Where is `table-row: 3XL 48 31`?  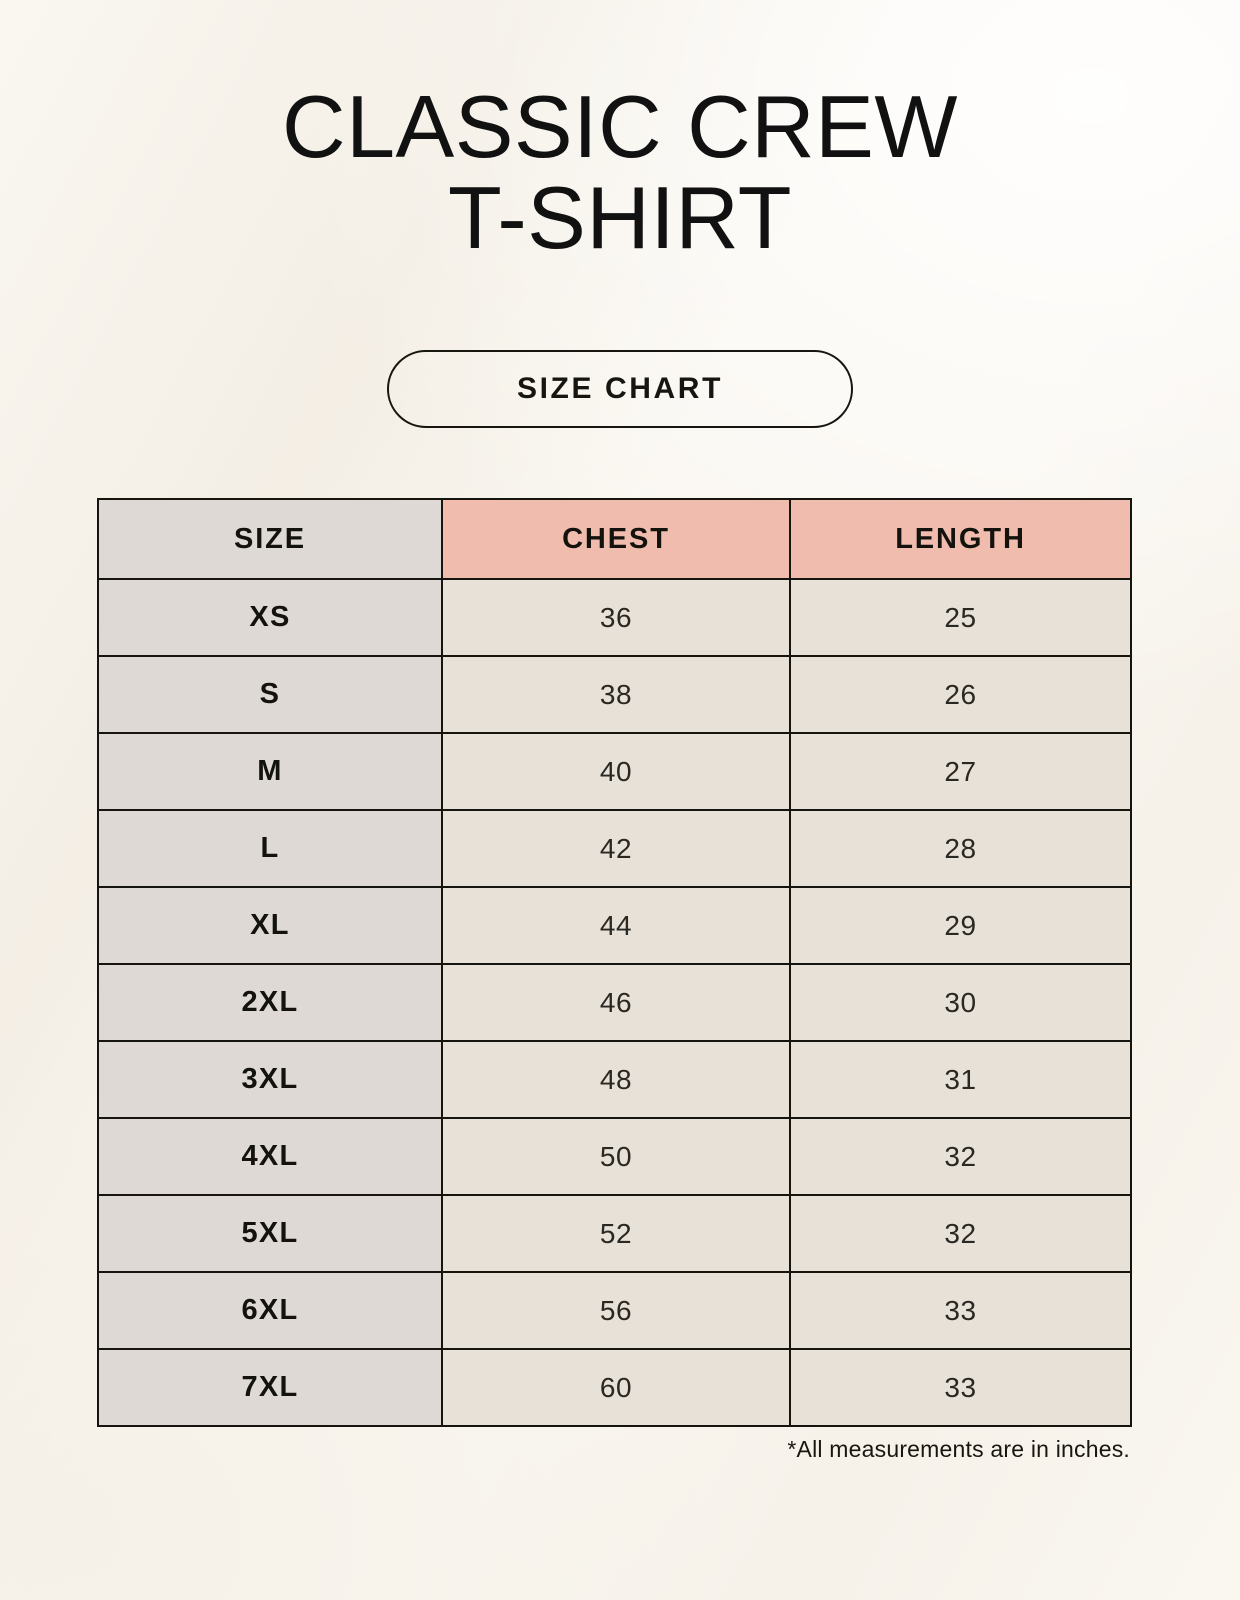 table-row: 3XL 48 31 is located at coordinates (614, 1079).